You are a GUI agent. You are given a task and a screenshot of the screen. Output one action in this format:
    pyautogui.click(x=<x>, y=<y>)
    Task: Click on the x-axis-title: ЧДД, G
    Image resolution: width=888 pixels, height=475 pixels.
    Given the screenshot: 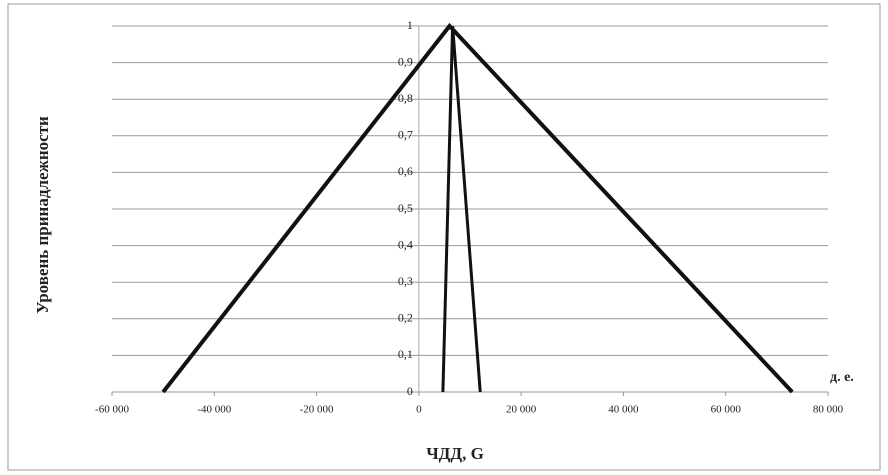 What is the action you would take?
    pyautogui.click(x=455, y=453)
    